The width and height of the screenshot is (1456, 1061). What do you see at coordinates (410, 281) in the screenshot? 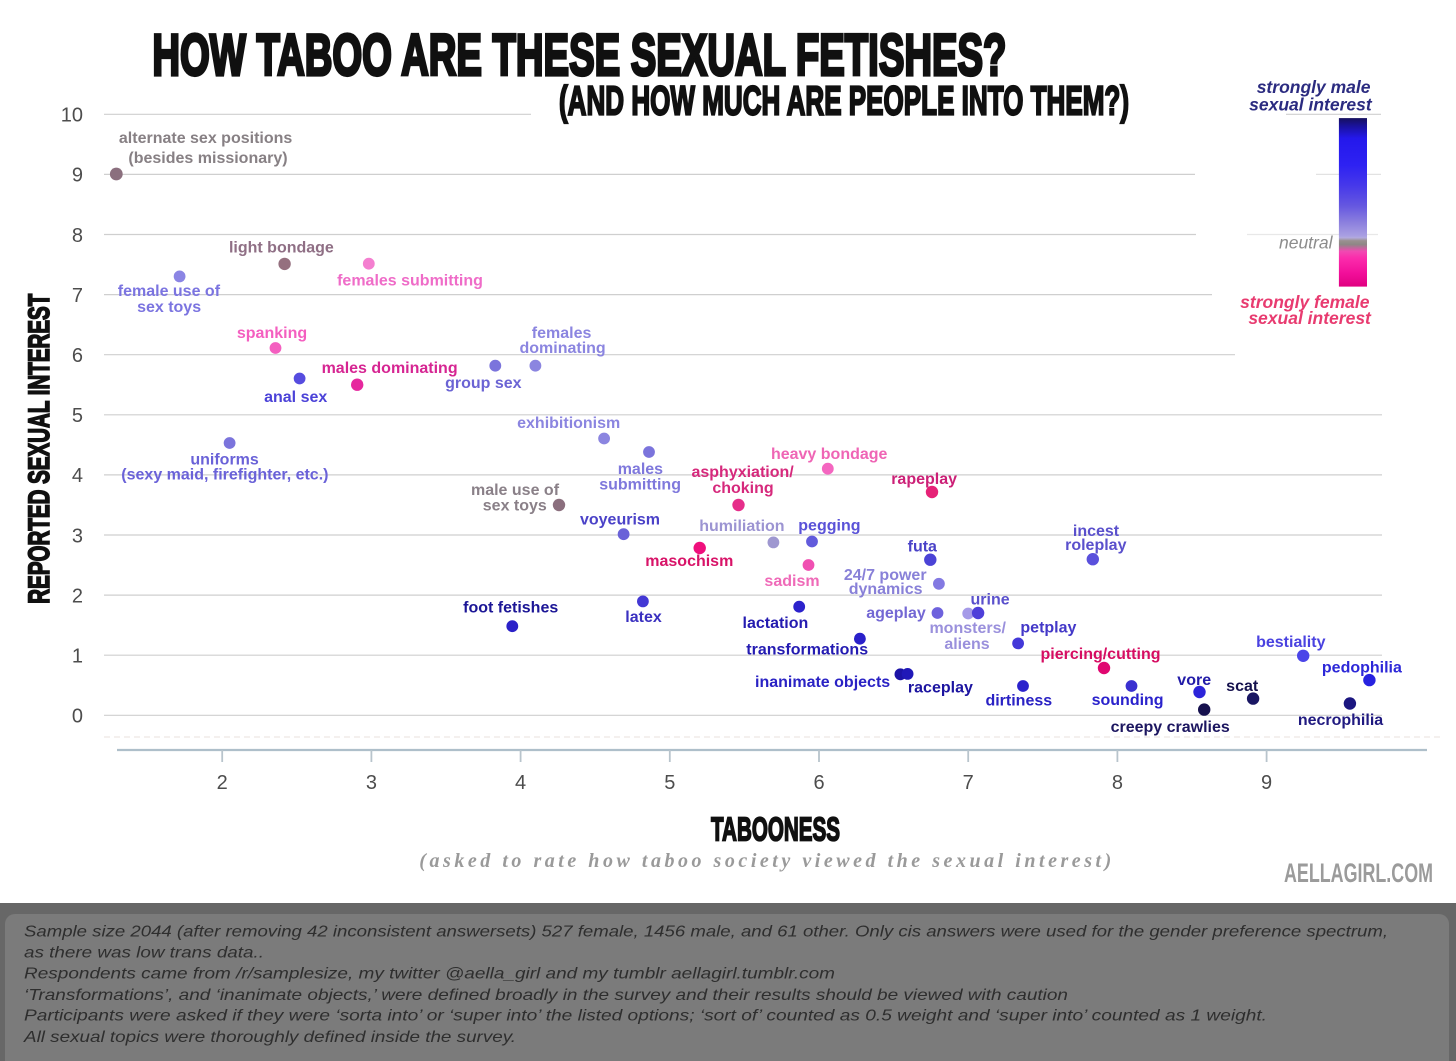
I see `svg-text: females submitting` at bounding box center [410, 281].